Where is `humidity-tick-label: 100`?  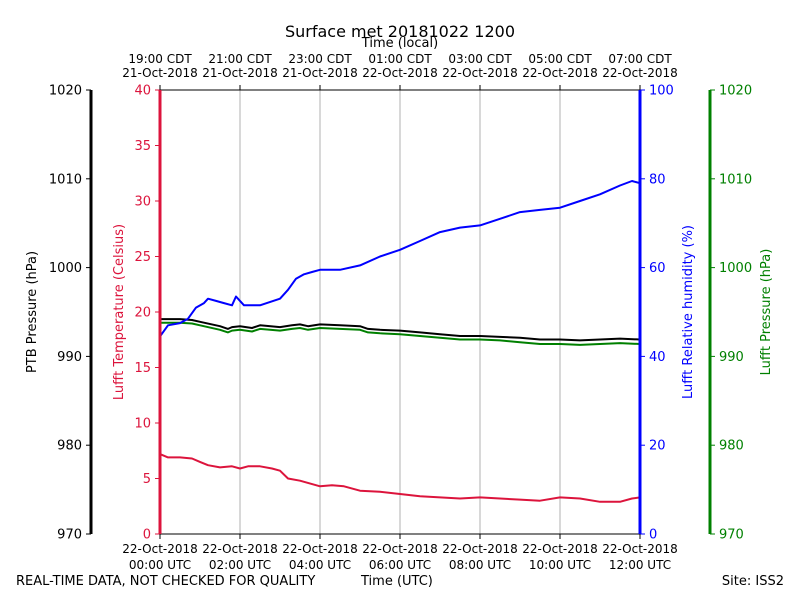
humidity-tick-label: 100 is located at coordinates (661, 91).